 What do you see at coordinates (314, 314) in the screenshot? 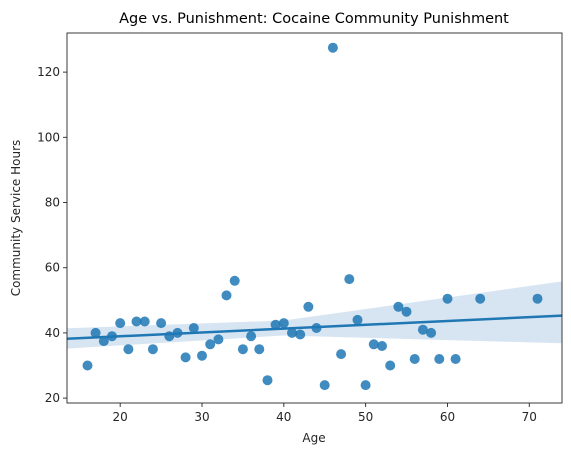
I see `confidence-band` at bounding box center [314, 314].